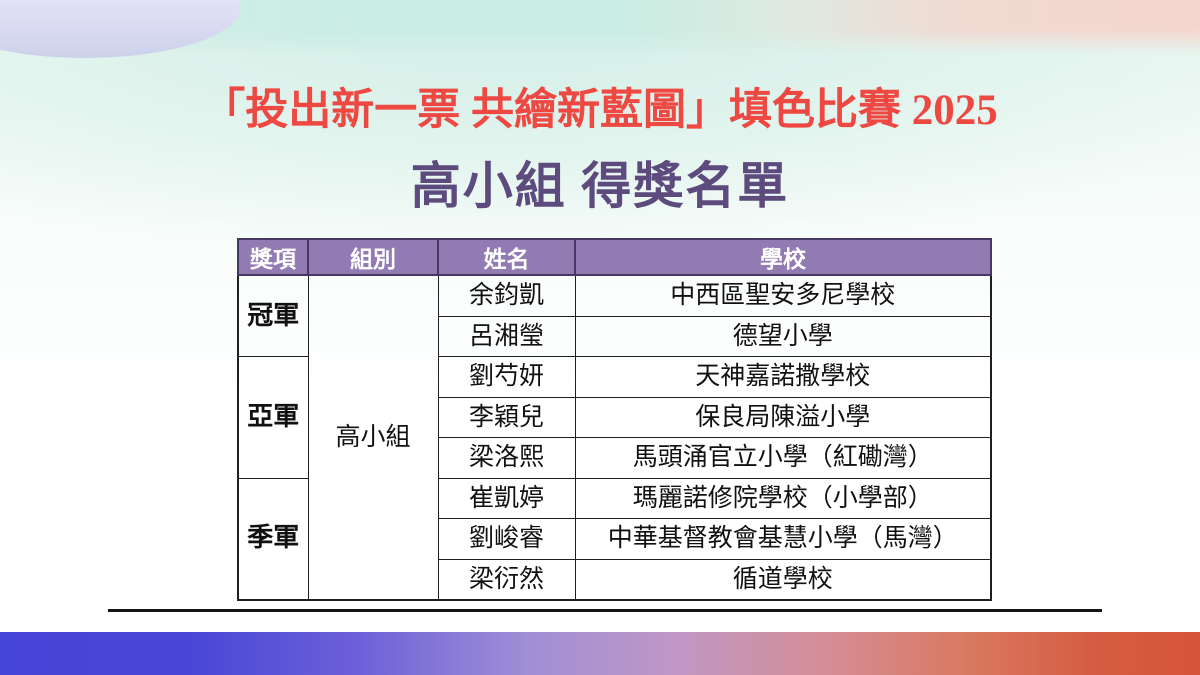 Image resolution: width=1200 pixels, height=675 pixels. Describe the element at coordinates (600, 110) in the screenshot. I see `contest-title: 「投出新一票 共繪新藍圖」填色比賽 2025` at that location.